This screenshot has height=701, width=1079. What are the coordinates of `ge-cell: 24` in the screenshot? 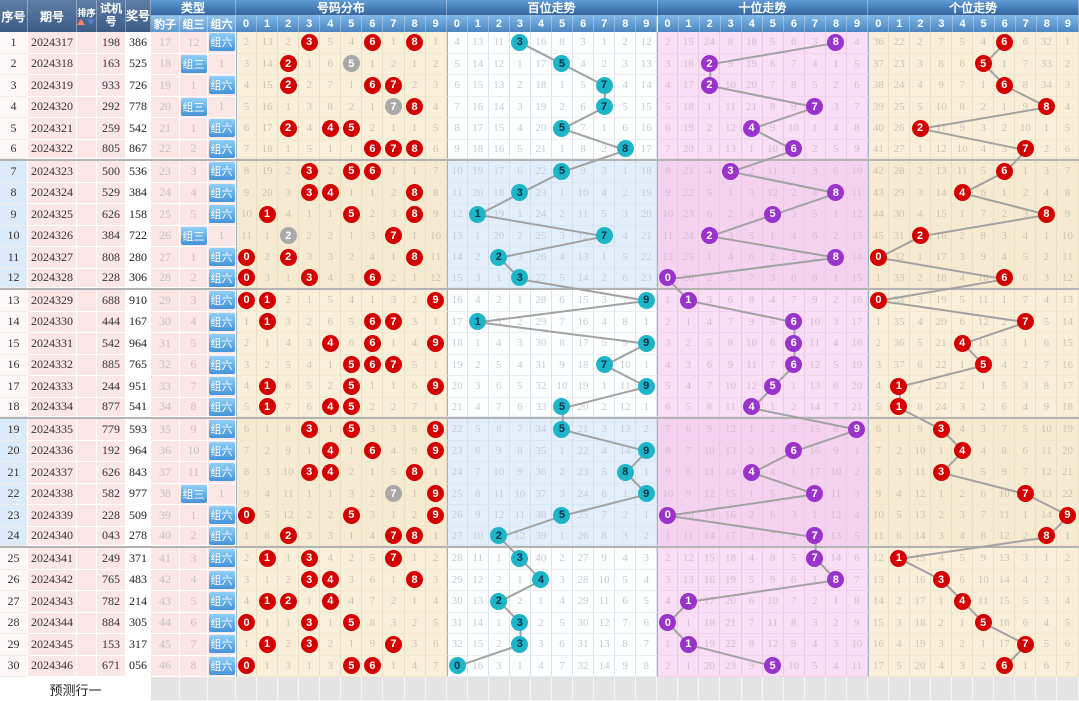 It's located at (942, 407).